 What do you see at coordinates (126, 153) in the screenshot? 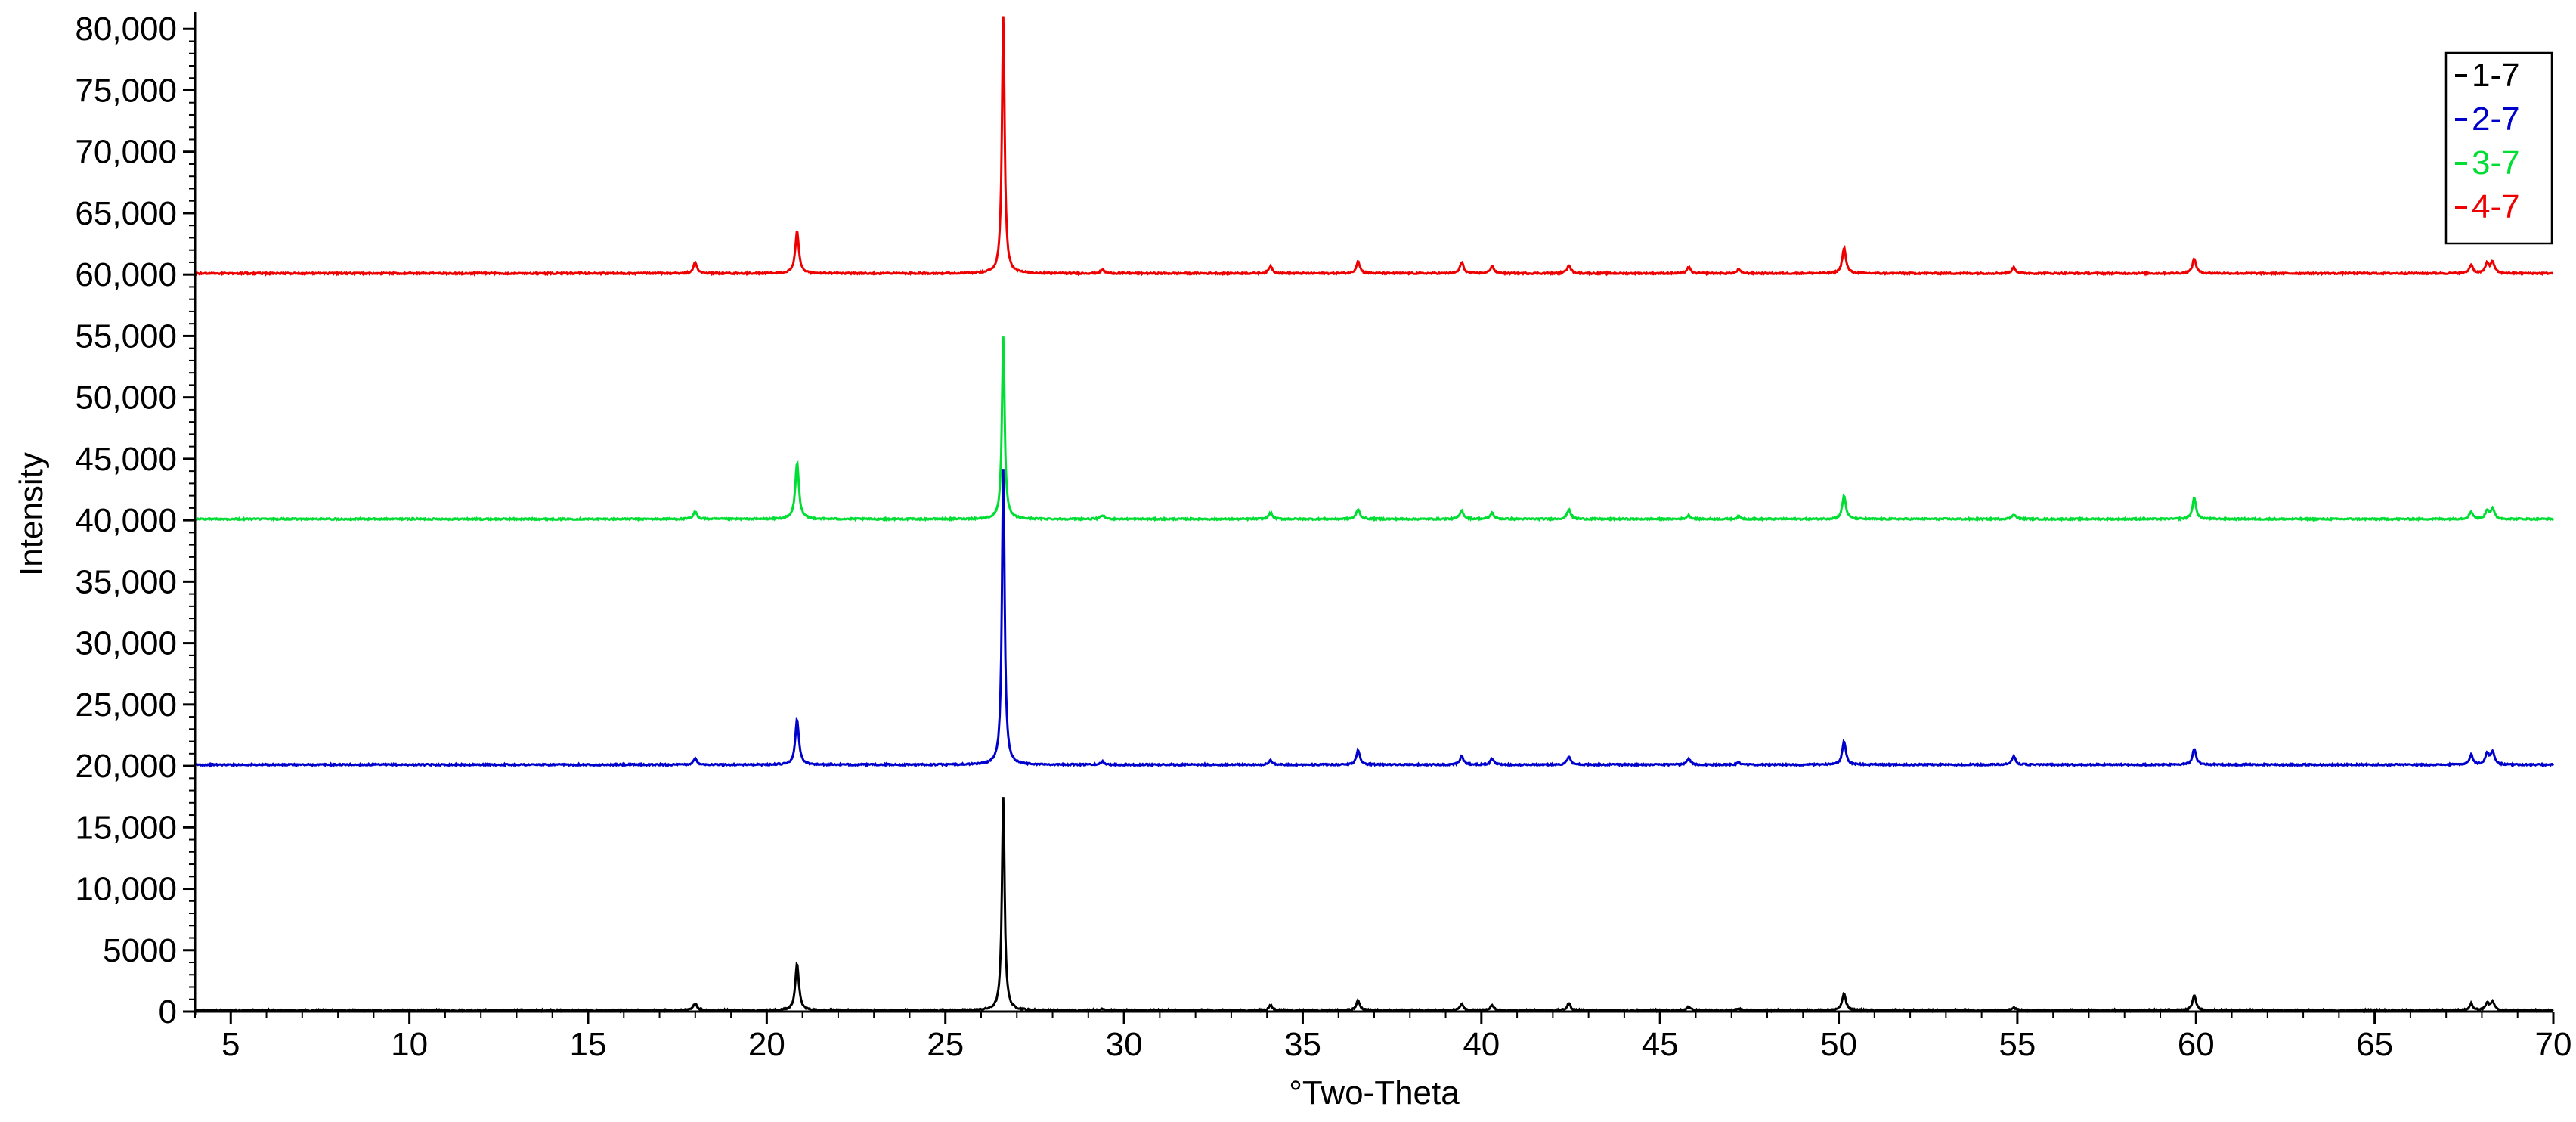
I see `y-tick-label: 70,000` at bounding box center [126, 153].